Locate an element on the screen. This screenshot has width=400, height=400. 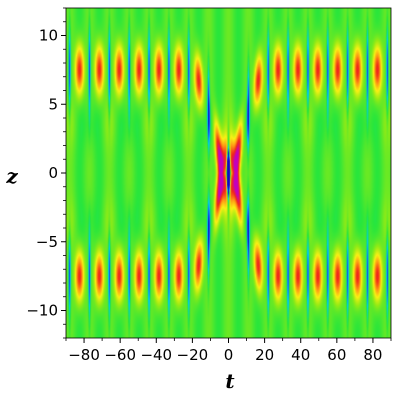
x-axis: −80 −60 −40 −20 0 20 40 60 80 is located at coordinates (228, 351).